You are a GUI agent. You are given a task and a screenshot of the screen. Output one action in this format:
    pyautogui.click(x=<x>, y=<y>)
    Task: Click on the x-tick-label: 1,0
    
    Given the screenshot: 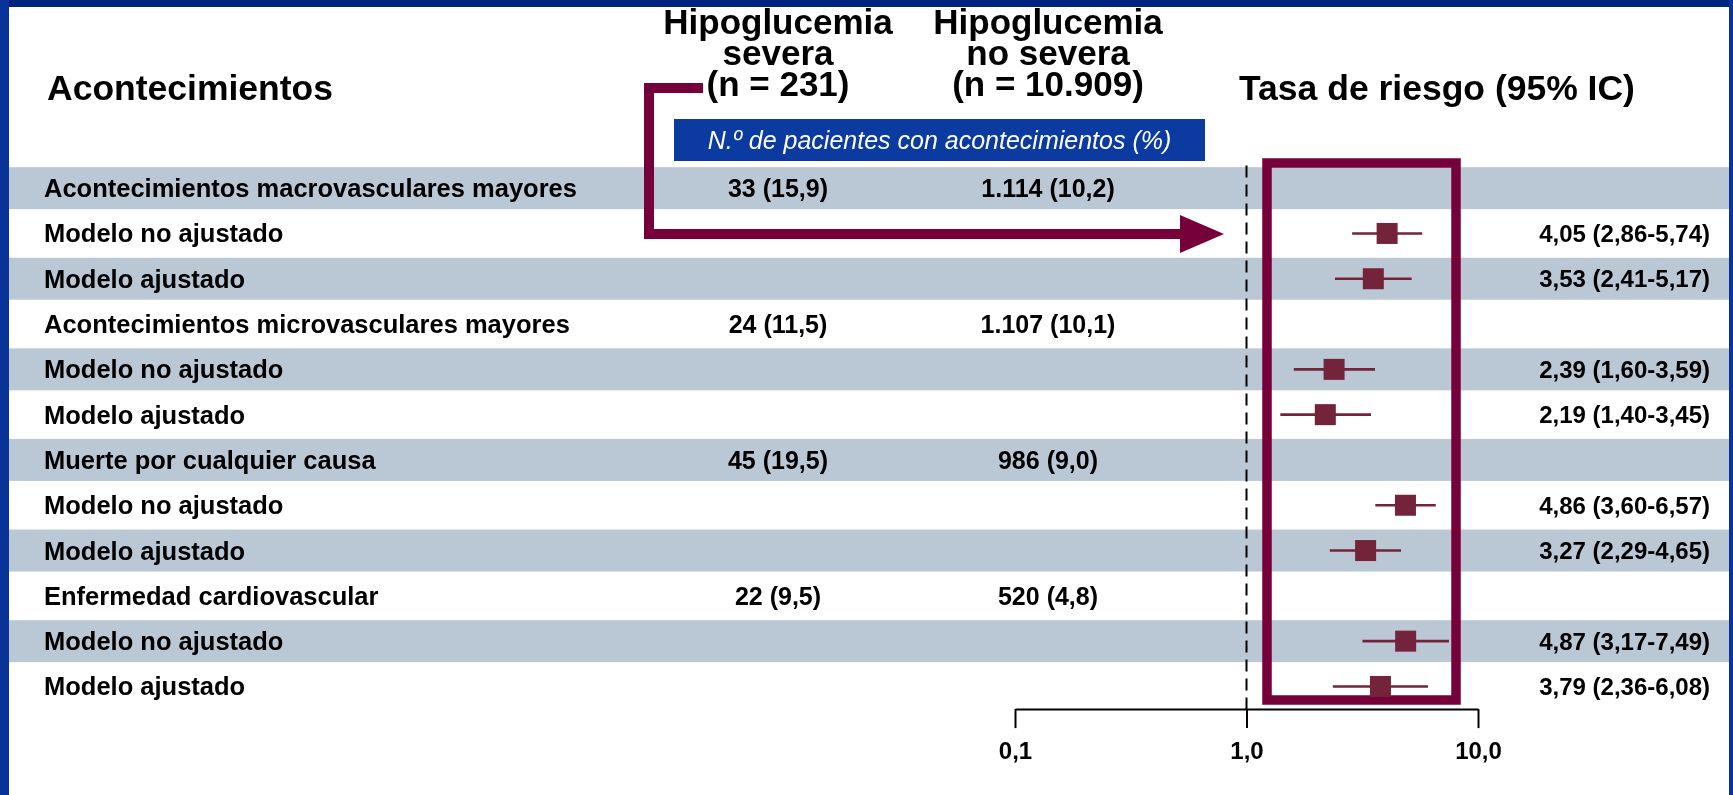 What is the action you would take?
    pyautogui.click(x=1247, y=751)
    